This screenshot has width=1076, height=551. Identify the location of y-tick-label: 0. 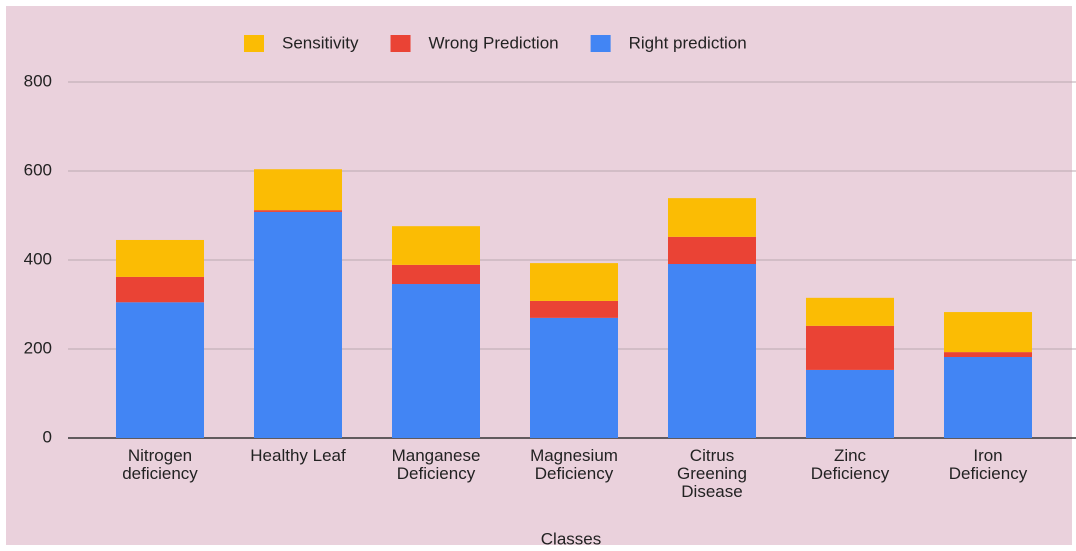
(47, 436).